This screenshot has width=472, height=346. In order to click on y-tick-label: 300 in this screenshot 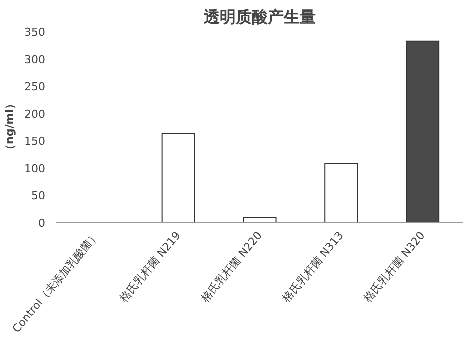, I will do `click(35, 59)`.